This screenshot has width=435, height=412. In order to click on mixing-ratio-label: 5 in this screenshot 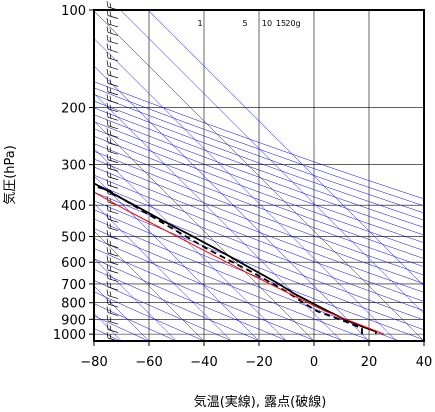, I will do `click(244, 23)`.